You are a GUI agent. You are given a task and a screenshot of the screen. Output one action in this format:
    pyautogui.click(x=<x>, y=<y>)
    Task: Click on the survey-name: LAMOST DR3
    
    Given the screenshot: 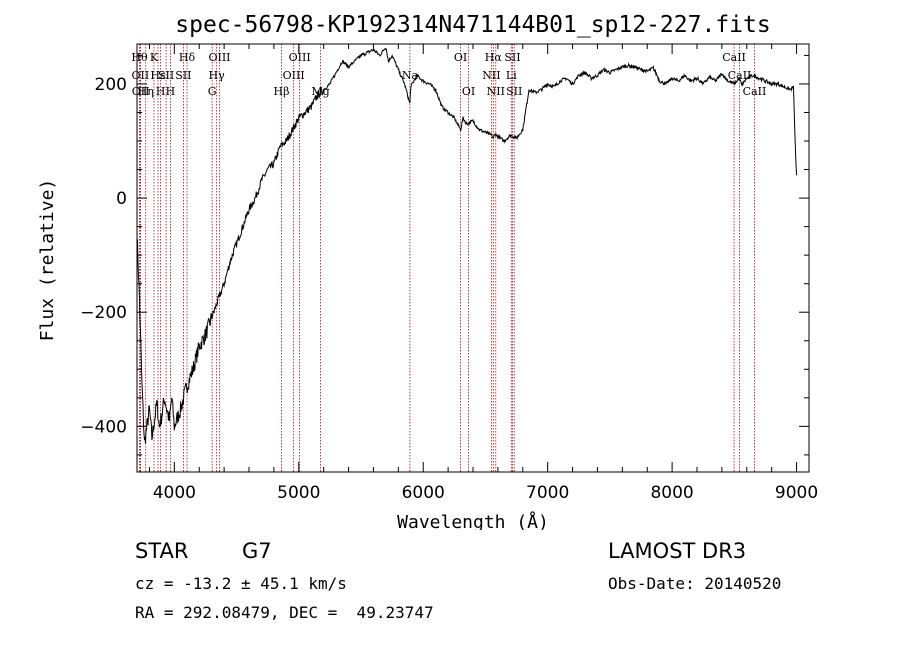 What is the action you would take?
    pyautogui.click(x=677, y=551)
    